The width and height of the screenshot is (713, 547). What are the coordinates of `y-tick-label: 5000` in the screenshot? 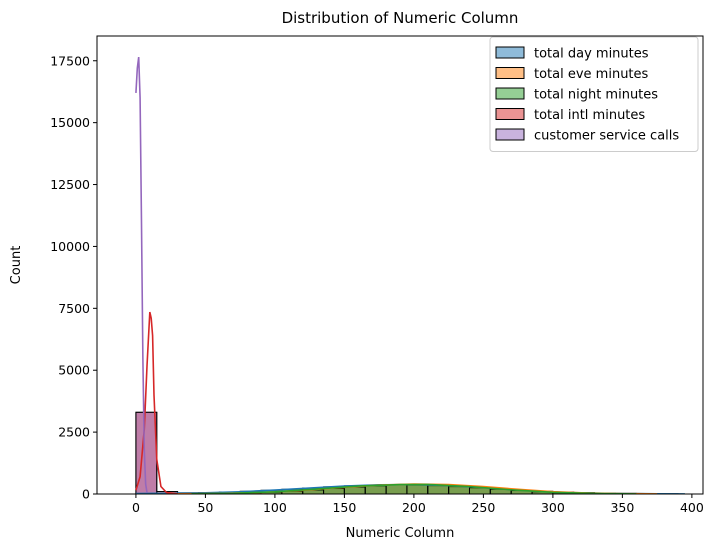 It's located at (74, 370).